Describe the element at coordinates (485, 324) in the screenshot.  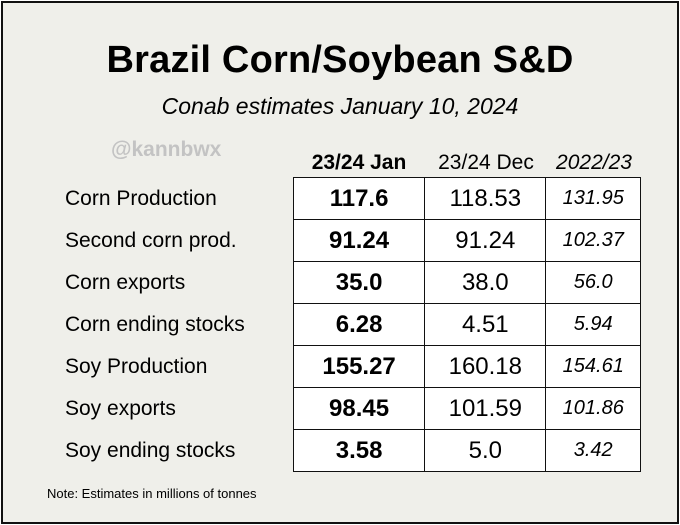
I see `table-cell: 4.51` at that location.